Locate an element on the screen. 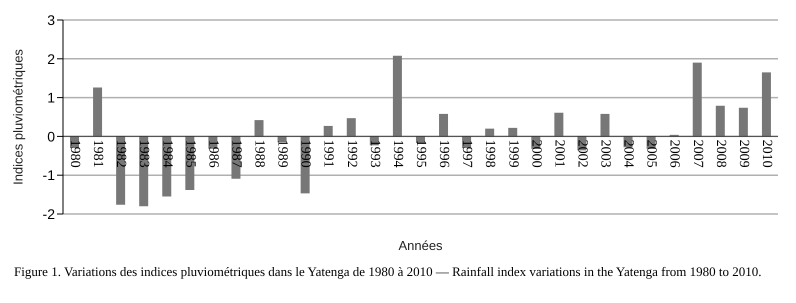 The height and width of the screenshot is (303, 796). x-tick-label: 2006 is located at coordinates (674, 154).